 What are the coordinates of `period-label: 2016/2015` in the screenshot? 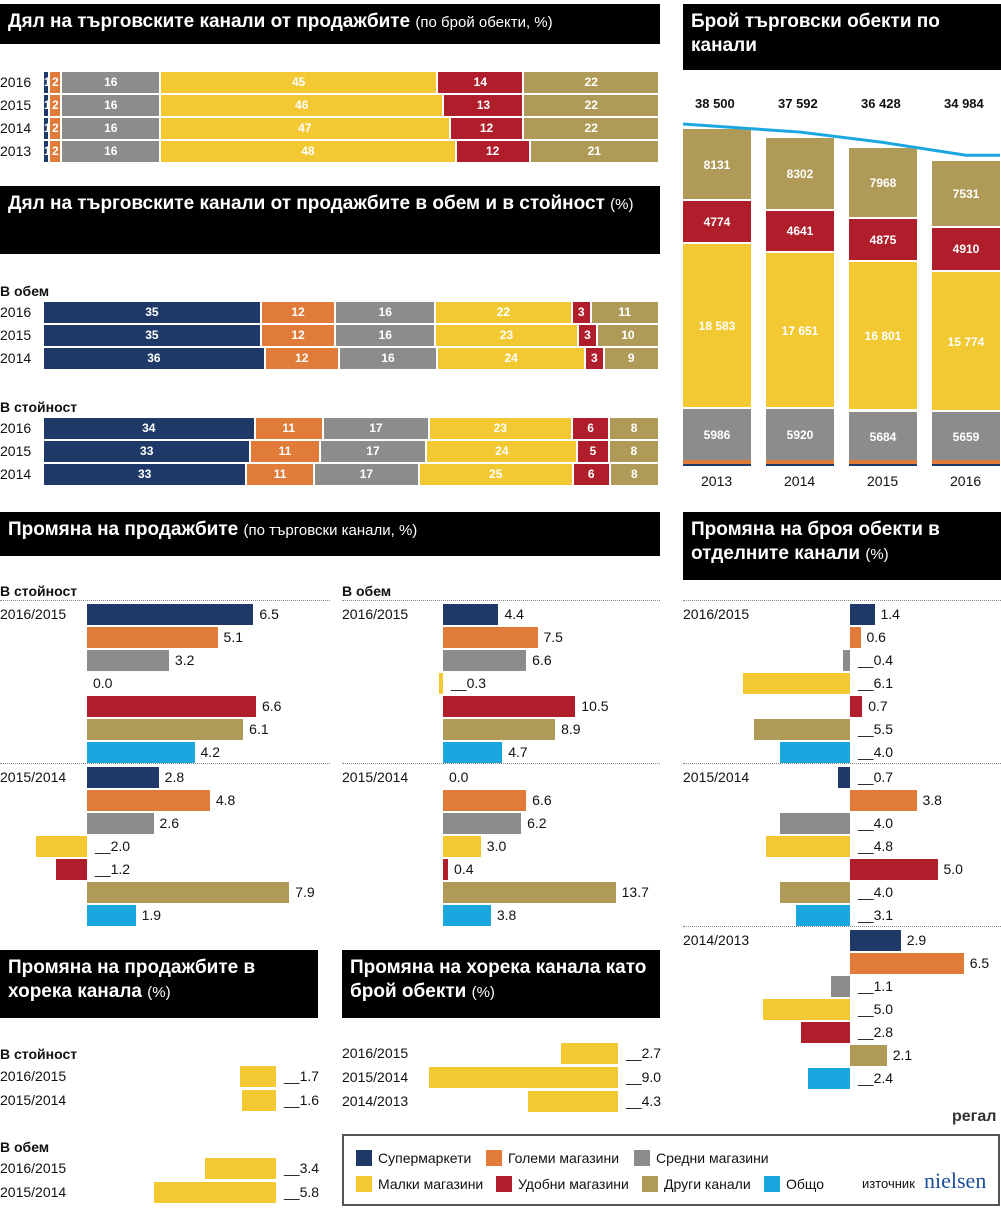 It's located at (33, 614).